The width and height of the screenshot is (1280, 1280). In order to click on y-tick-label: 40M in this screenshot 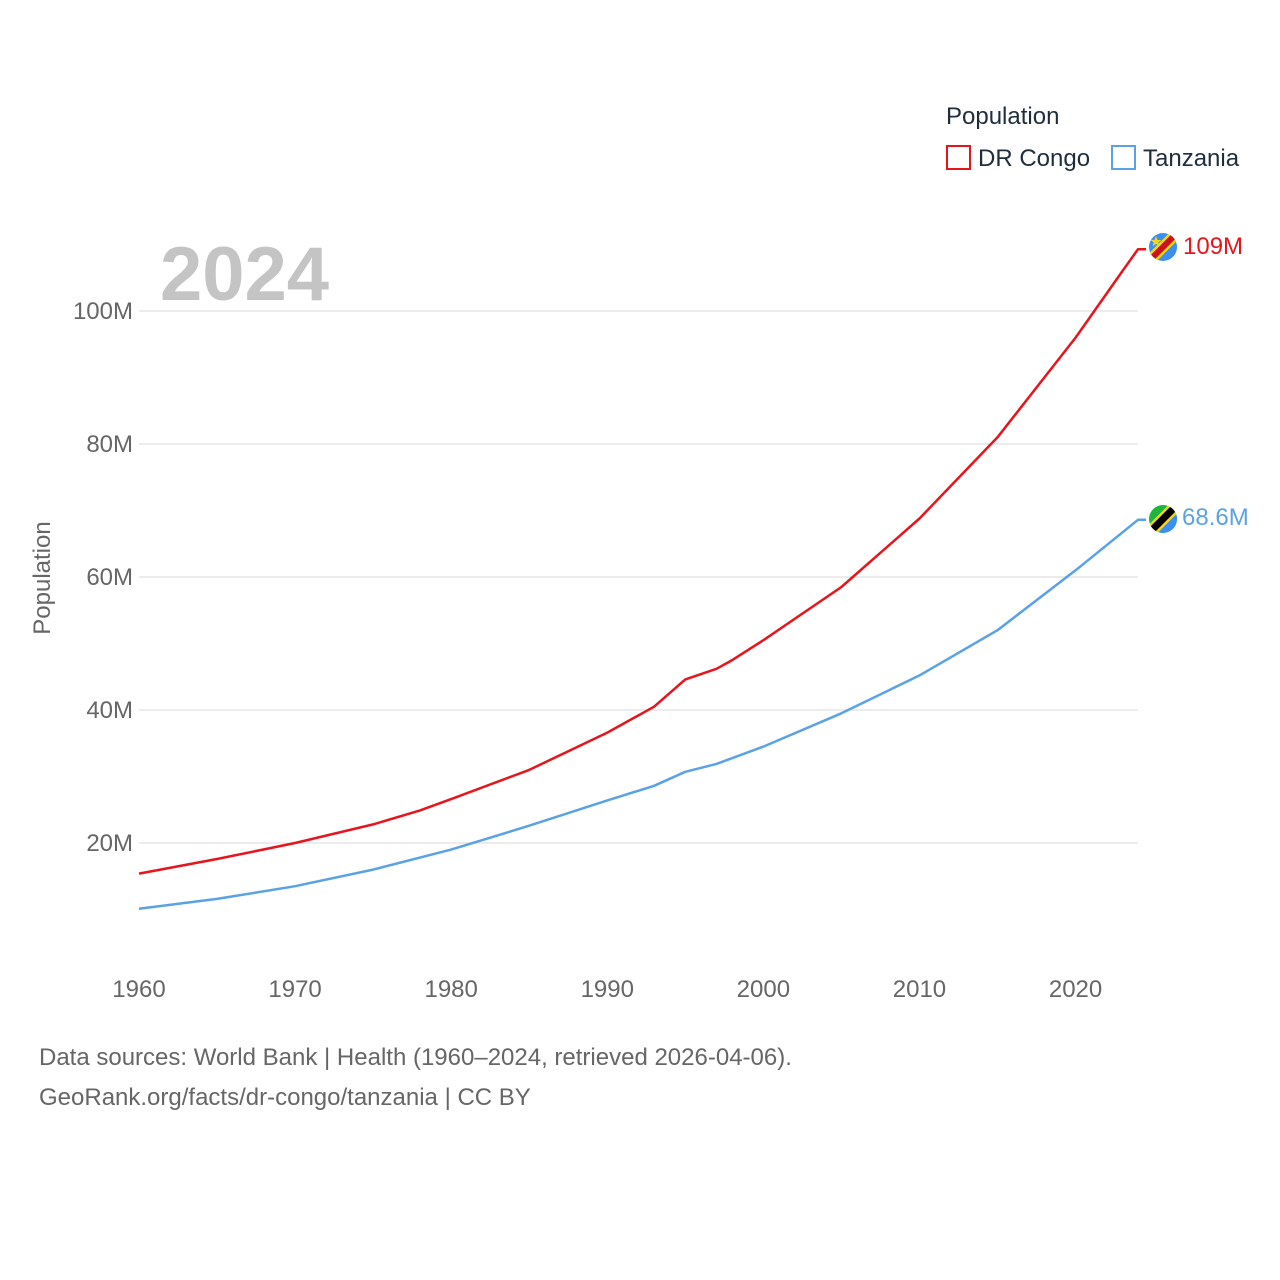, I will do `click(109, 710)`.